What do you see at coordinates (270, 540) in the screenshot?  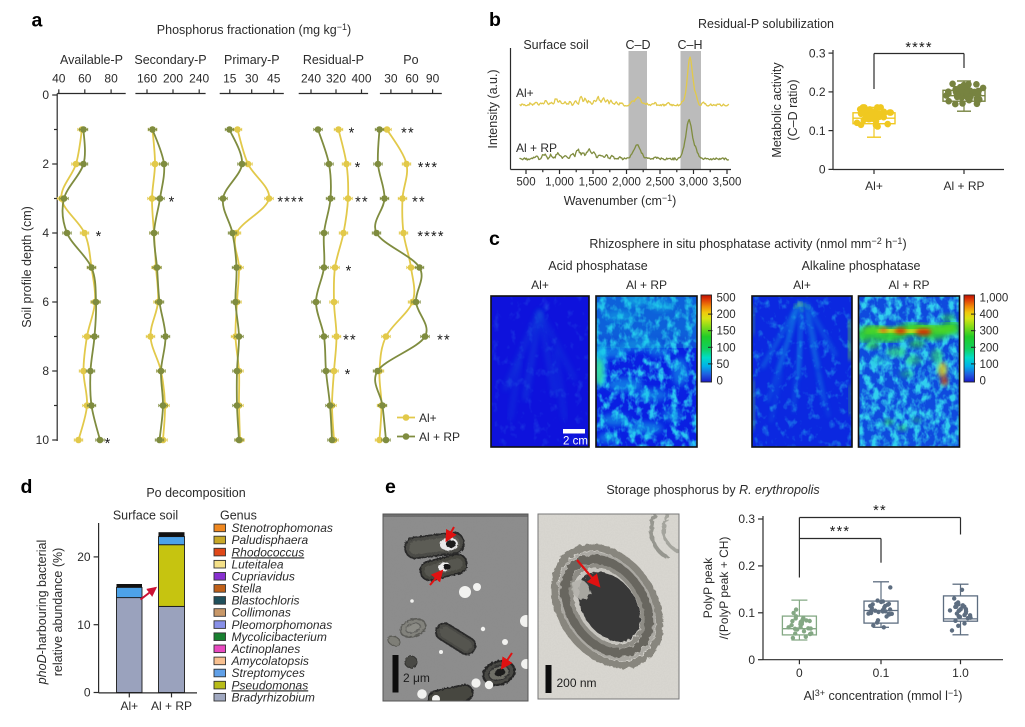 I see `svg-text: Paludisphaera` at bounding box center [270, 540].